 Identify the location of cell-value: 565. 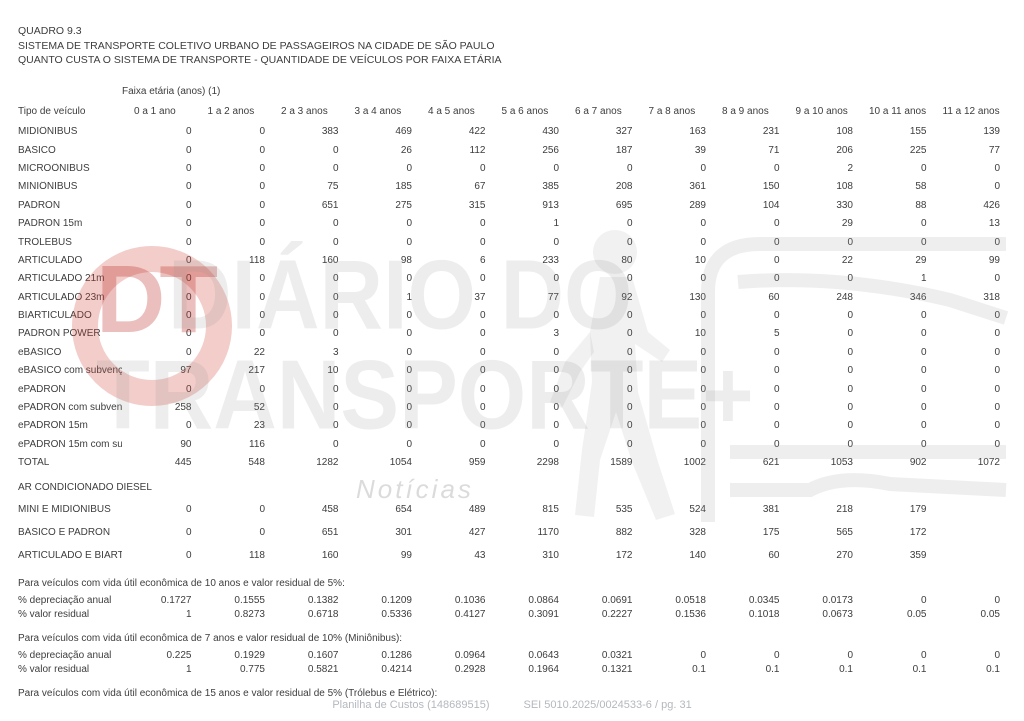
(844, 532).